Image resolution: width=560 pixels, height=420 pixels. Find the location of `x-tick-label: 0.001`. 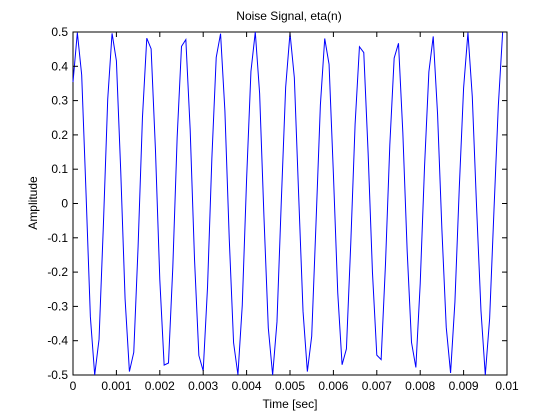

x-tick-label: 0.001 is located at coordinates (116, 386).